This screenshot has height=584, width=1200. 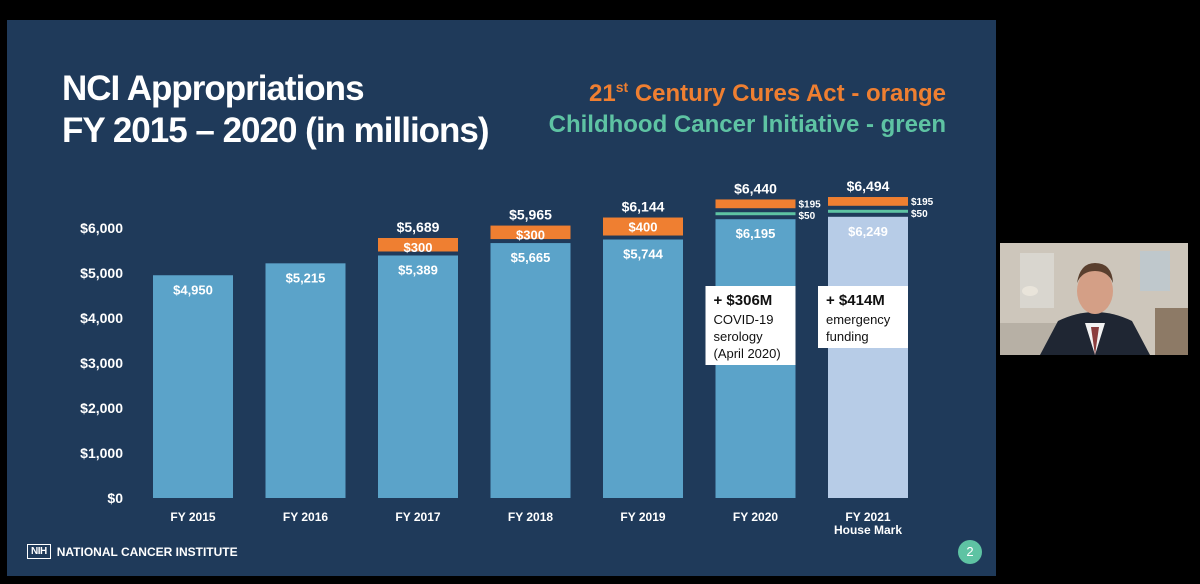 I want to click on annotation-line: (April 2020), so click(x=747, y=353).